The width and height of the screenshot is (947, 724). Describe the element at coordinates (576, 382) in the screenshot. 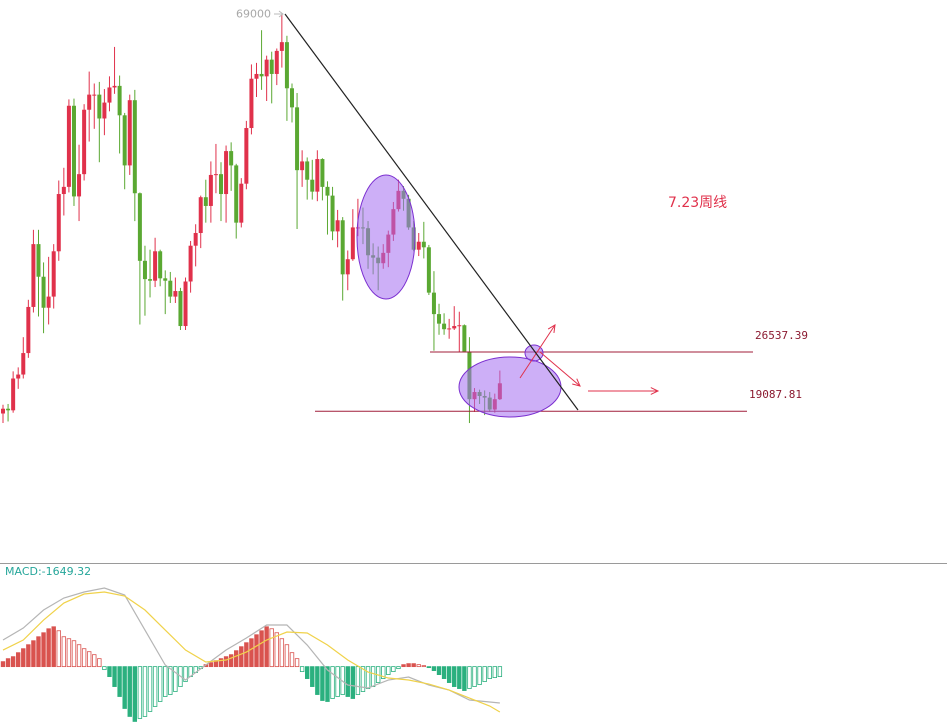

I see `arrow-head` at that location.